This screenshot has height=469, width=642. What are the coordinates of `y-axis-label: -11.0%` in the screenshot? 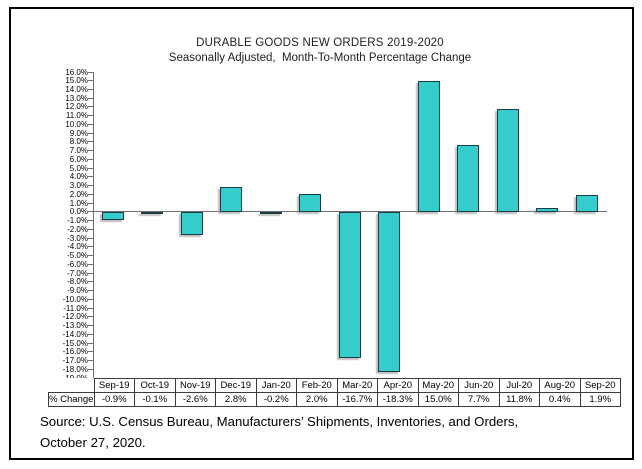 It's located at (75, 308).